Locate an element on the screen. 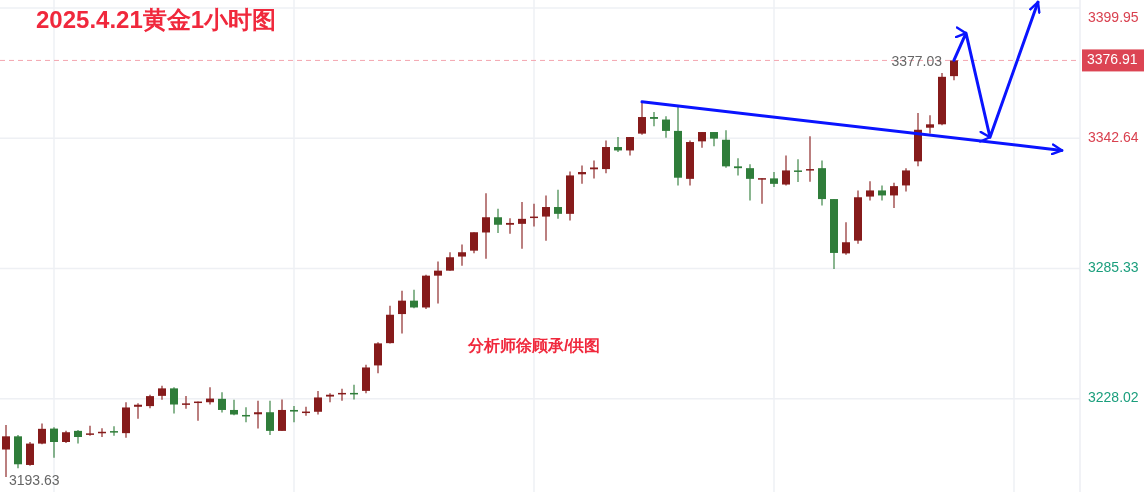 This screenshot has height=492, width=1144. annotation: 3193.63 is located at coordinates (34, 479).